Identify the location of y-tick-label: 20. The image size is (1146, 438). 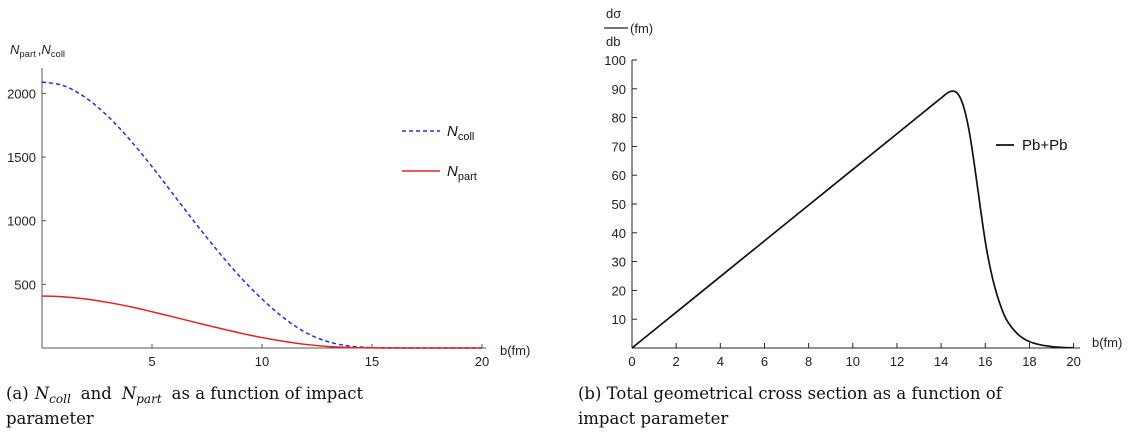
(619, 290).